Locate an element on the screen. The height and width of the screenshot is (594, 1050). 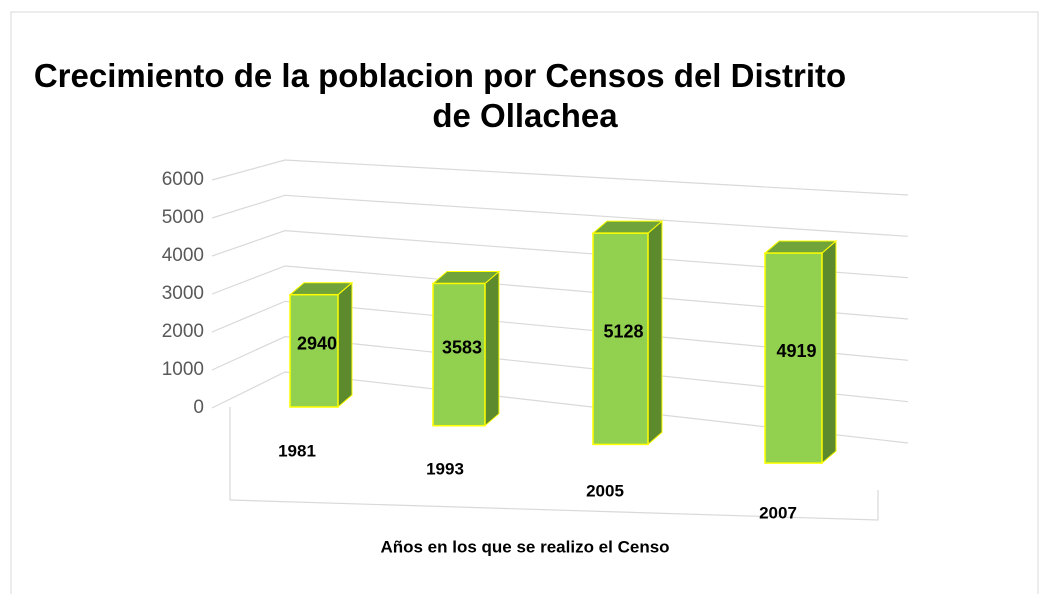
y-tick-label: 4000 is located at coordinates (183, 255).